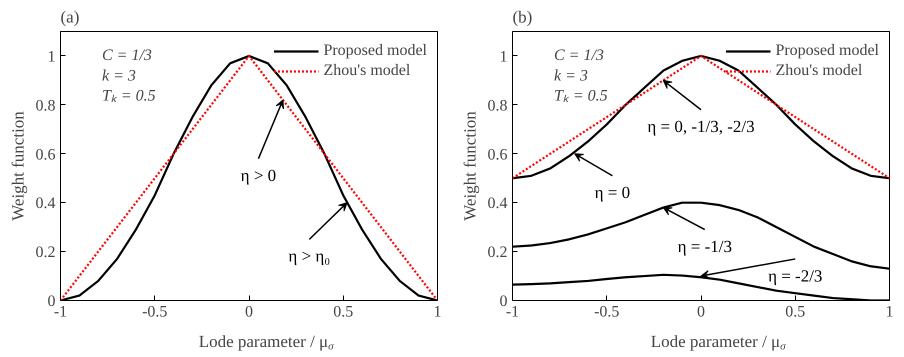 The height and width of the screenshot is (357, 904). What do you see at coordinates (795, 276) in the screenshot?
I see `annotation: η = -2/3` at bounding box center [795, 276].